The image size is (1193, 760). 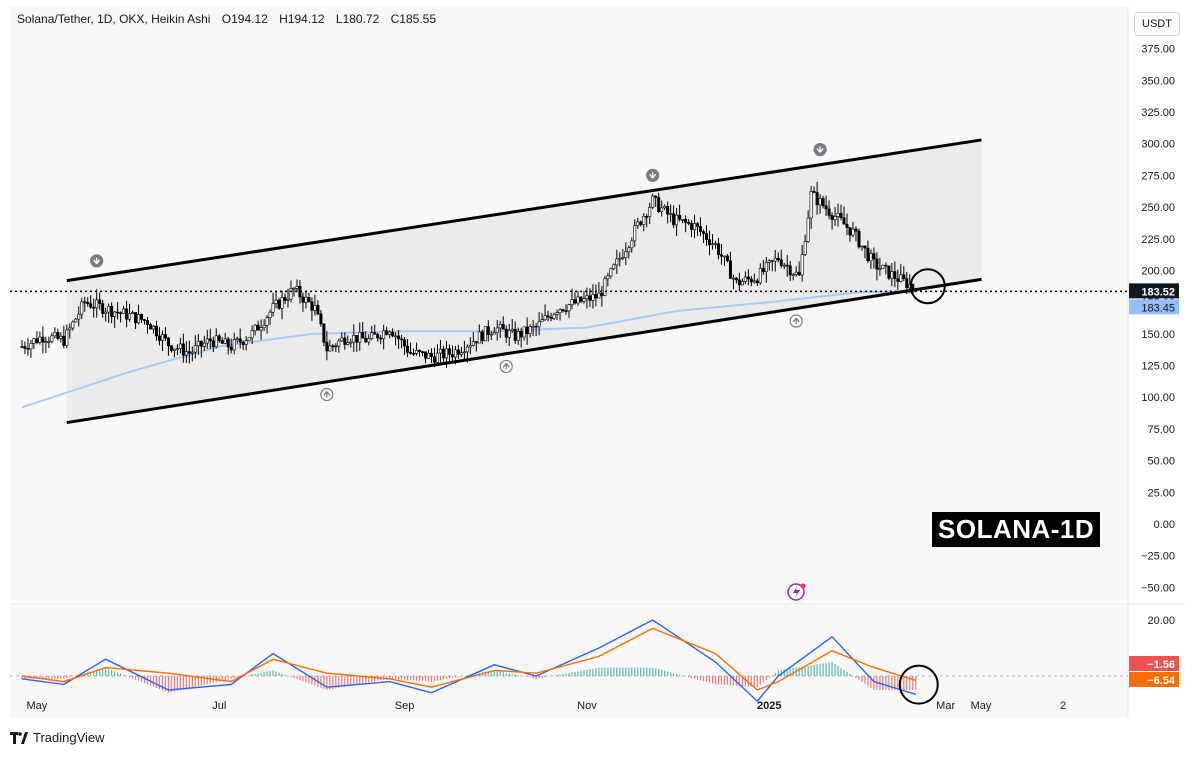 What do you see at coordinates (796, 592) in the screenshot?
I see `lightning-icon` at bounding box center [796, 592].